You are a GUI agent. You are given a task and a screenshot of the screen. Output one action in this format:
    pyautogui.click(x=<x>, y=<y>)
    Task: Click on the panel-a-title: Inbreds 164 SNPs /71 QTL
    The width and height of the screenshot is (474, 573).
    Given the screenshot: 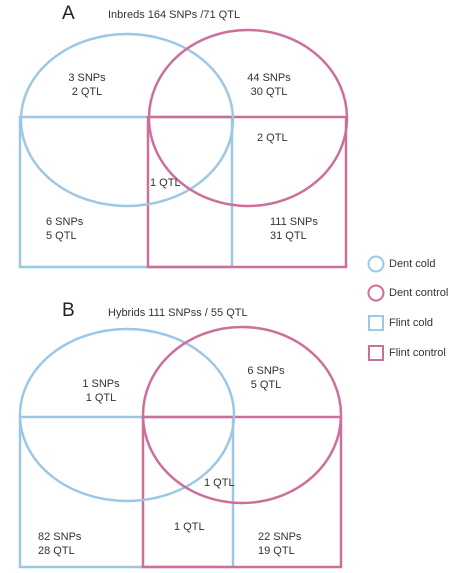 What is the action you would take?
    pyautogui.click(x=174, y=15)
    